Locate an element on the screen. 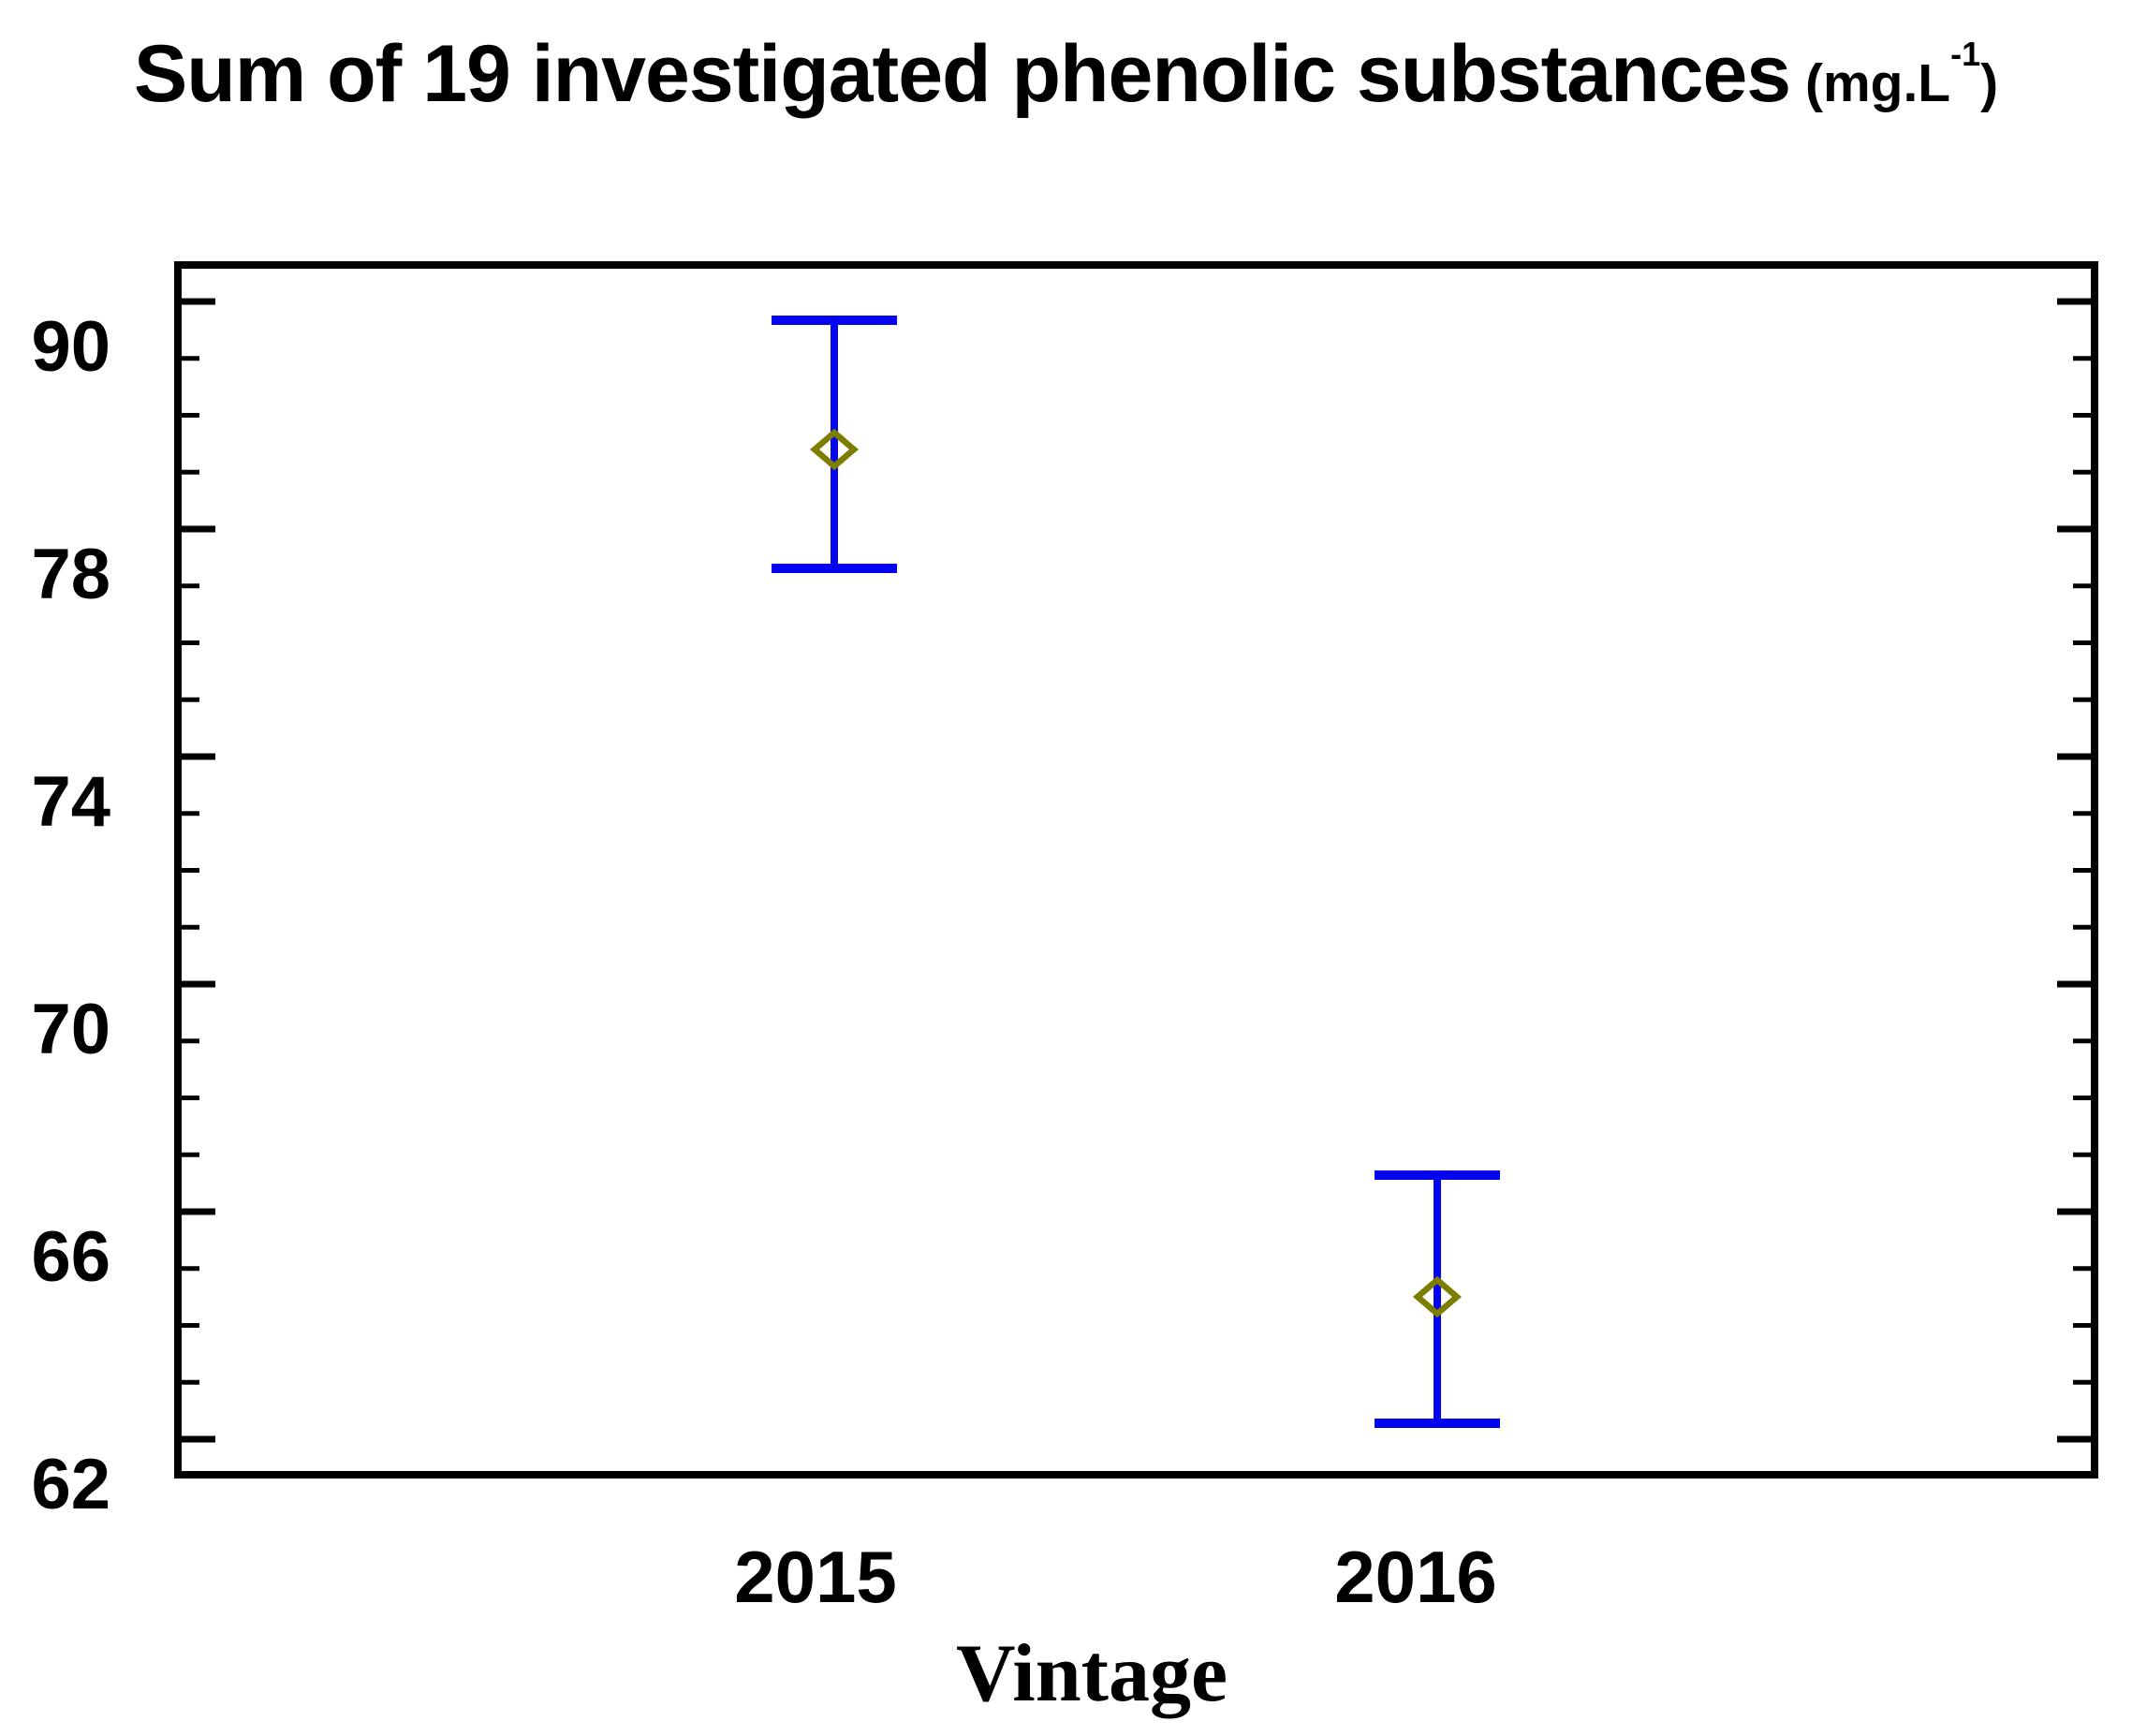  chart-title-unit-suffix: ) is located at coordinates (1989, 83).